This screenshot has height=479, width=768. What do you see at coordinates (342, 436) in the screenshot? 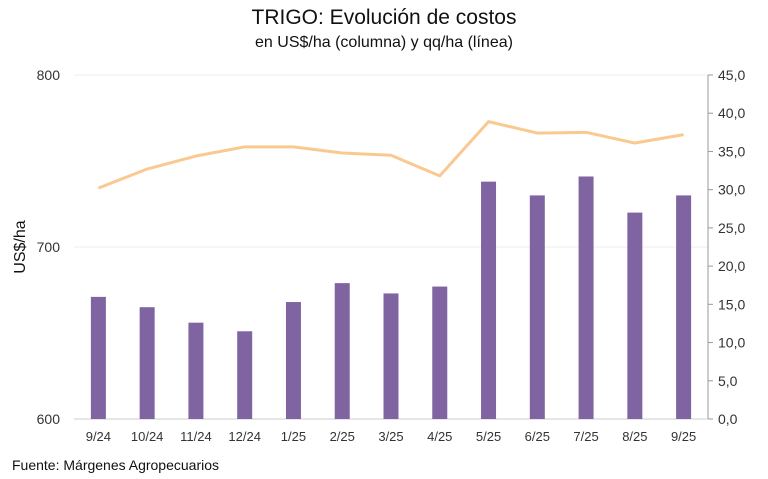
I see `x-tick-label: 2/25` at bounding box center [342, 436].